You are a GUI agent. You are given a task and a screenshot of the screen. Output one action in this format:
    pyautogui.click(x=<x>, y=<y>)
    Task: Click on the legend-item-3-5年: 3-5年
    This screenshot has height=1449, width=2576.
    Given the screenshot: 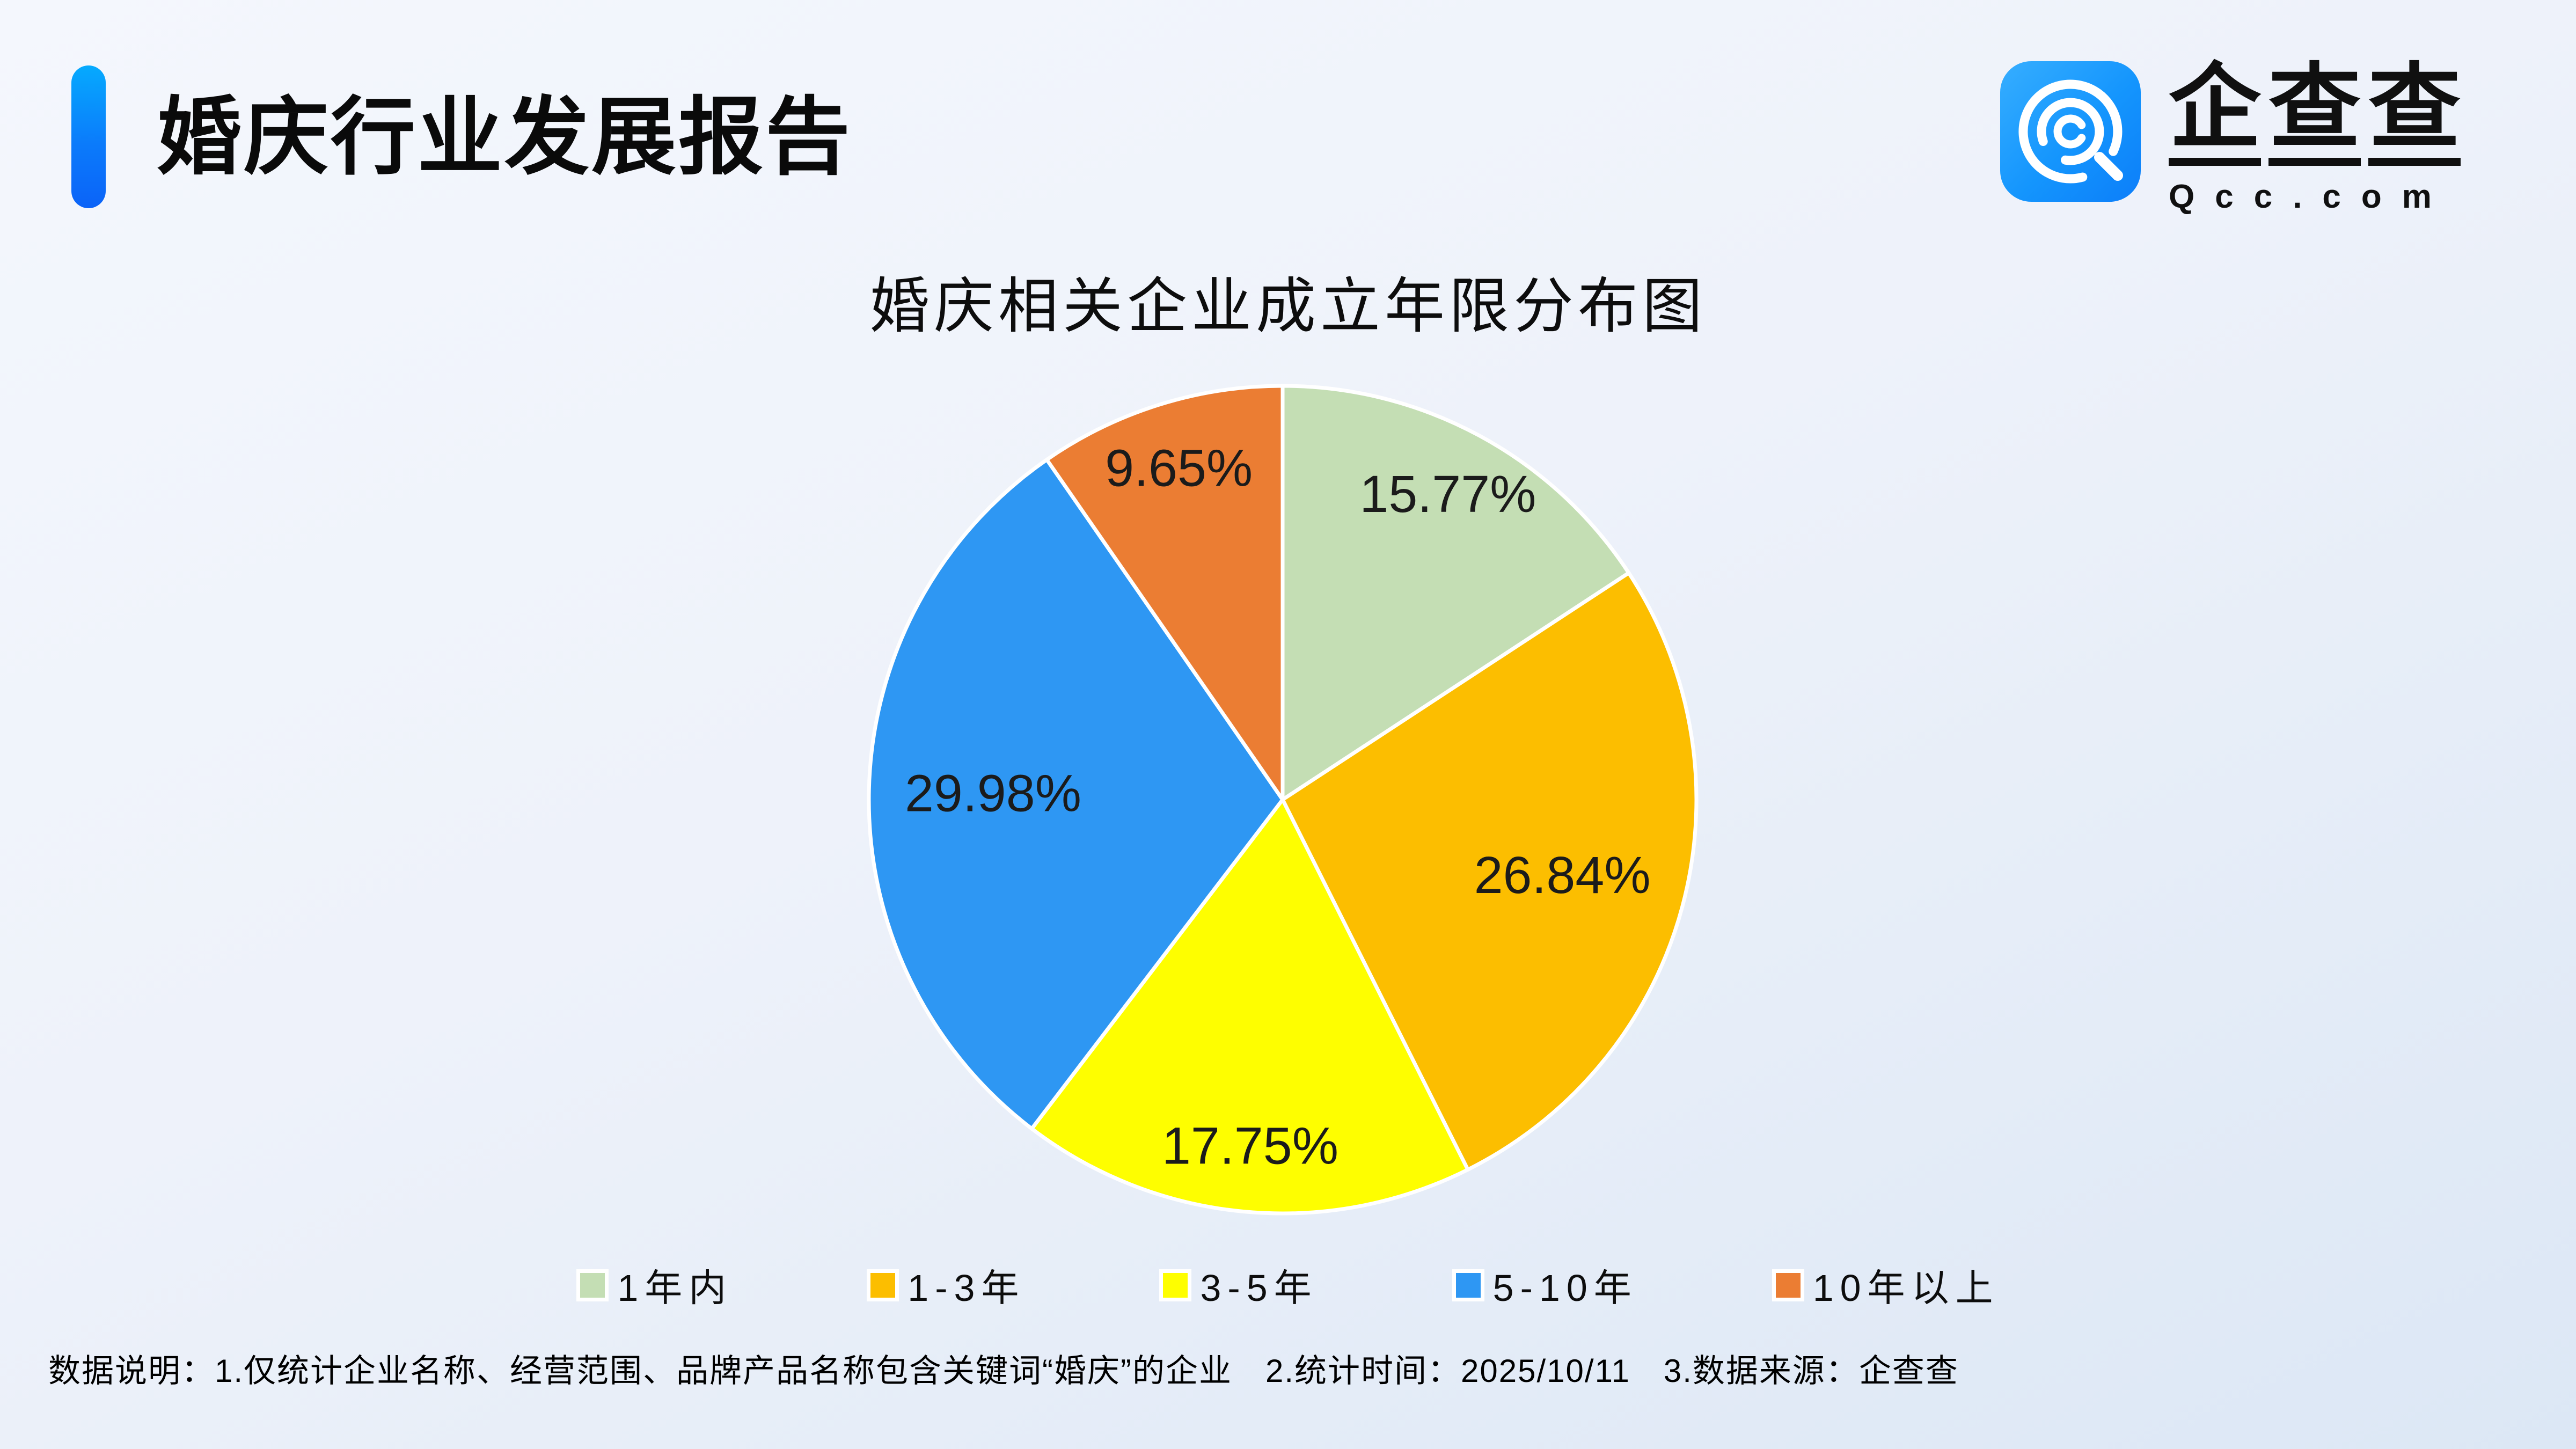 What is the action you would take?
    pyautogui.click(x=1238, y=1285)
    